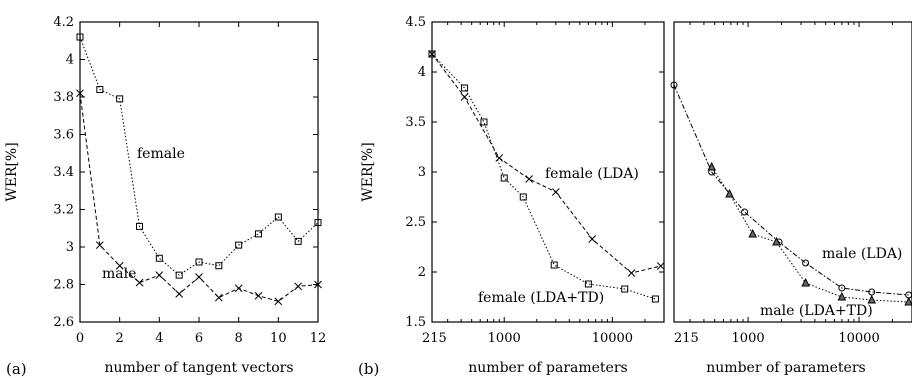  What do you see at coordinates (368, 369) in the screenshot?
I see `panel-label-c1: (b)` at bounding box center [368, 369].